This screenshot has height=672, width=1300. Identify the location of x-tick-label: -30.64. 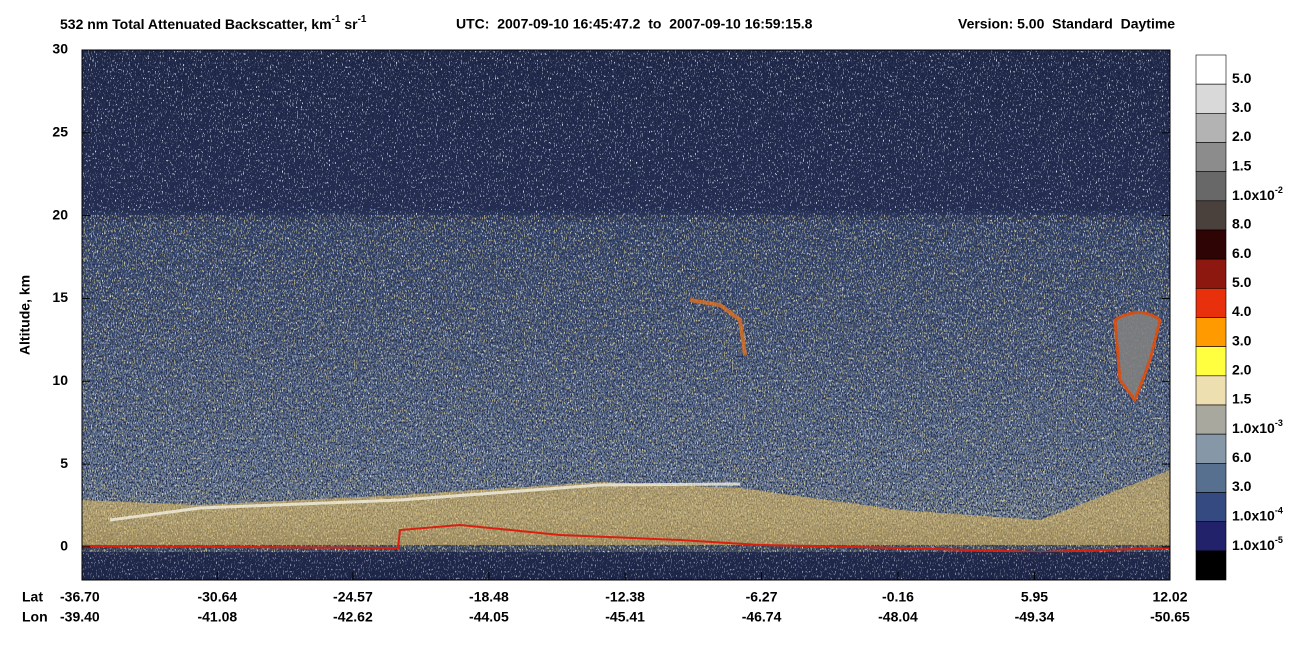
(217, 597).